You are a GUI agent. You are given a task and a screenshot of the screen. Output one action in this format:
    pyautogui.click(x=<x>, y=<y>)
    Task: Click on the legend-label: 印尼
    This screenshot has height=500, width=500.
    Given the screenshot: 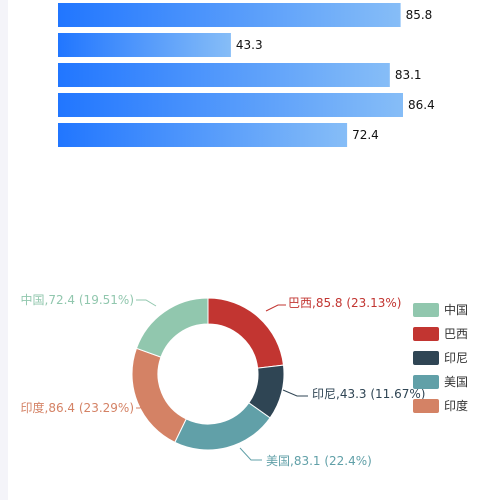 What is the action you would take?
    pyautogui.click(x=456, y=358)
    